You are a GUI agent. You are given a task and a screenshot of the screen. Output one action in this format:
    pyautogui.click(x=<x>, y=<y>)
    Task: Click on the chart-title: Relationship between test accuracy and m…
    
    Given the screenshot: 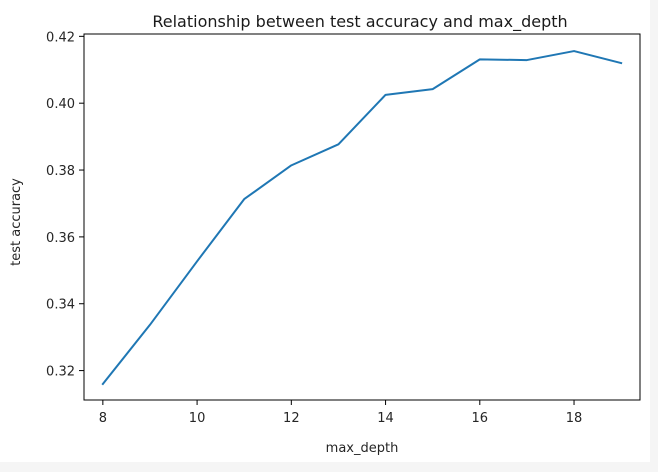 What is the action you would take?
    pyautogui.click(x=359, y=22)
    